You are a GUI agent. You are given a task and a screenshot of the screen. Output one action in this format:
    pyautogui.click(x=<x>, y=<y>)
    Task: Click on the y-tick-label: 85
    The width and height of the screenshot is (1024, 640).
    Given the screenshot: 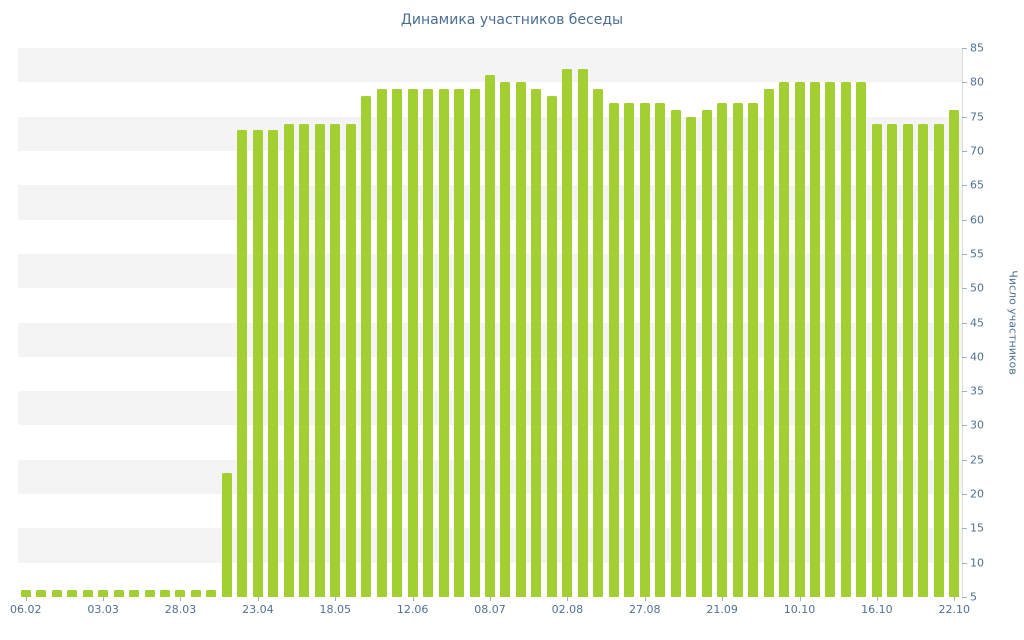 What is the action you would take?
    pyautogui.click(x=977, y=48)
    